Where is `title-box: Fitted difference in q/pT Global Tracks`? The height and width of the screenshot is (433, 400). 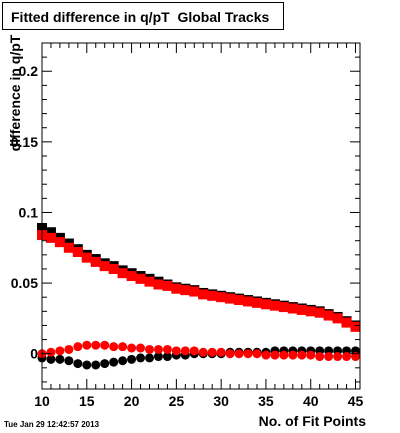
title-box: Fitted difference in q/pT Global Tracks is located at coordinates (143, 16).